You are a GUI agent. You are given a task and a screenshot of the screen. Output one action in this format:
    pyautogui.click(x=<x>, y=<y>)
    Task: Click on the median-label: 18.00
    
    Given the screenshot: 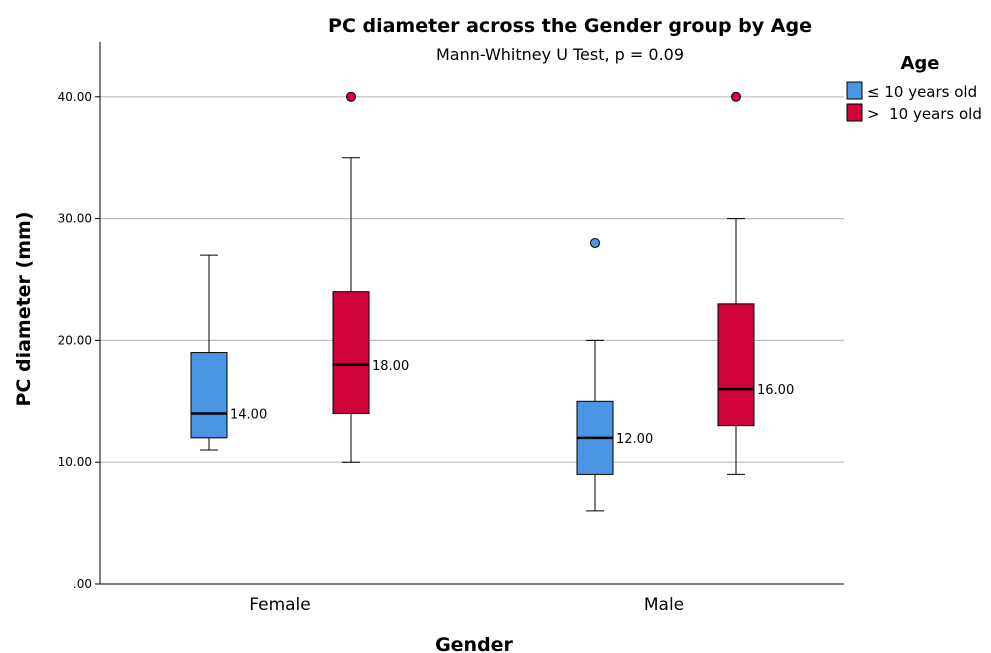 What is the action you would take?
    pyautogui.click(x=390, y=366)
    